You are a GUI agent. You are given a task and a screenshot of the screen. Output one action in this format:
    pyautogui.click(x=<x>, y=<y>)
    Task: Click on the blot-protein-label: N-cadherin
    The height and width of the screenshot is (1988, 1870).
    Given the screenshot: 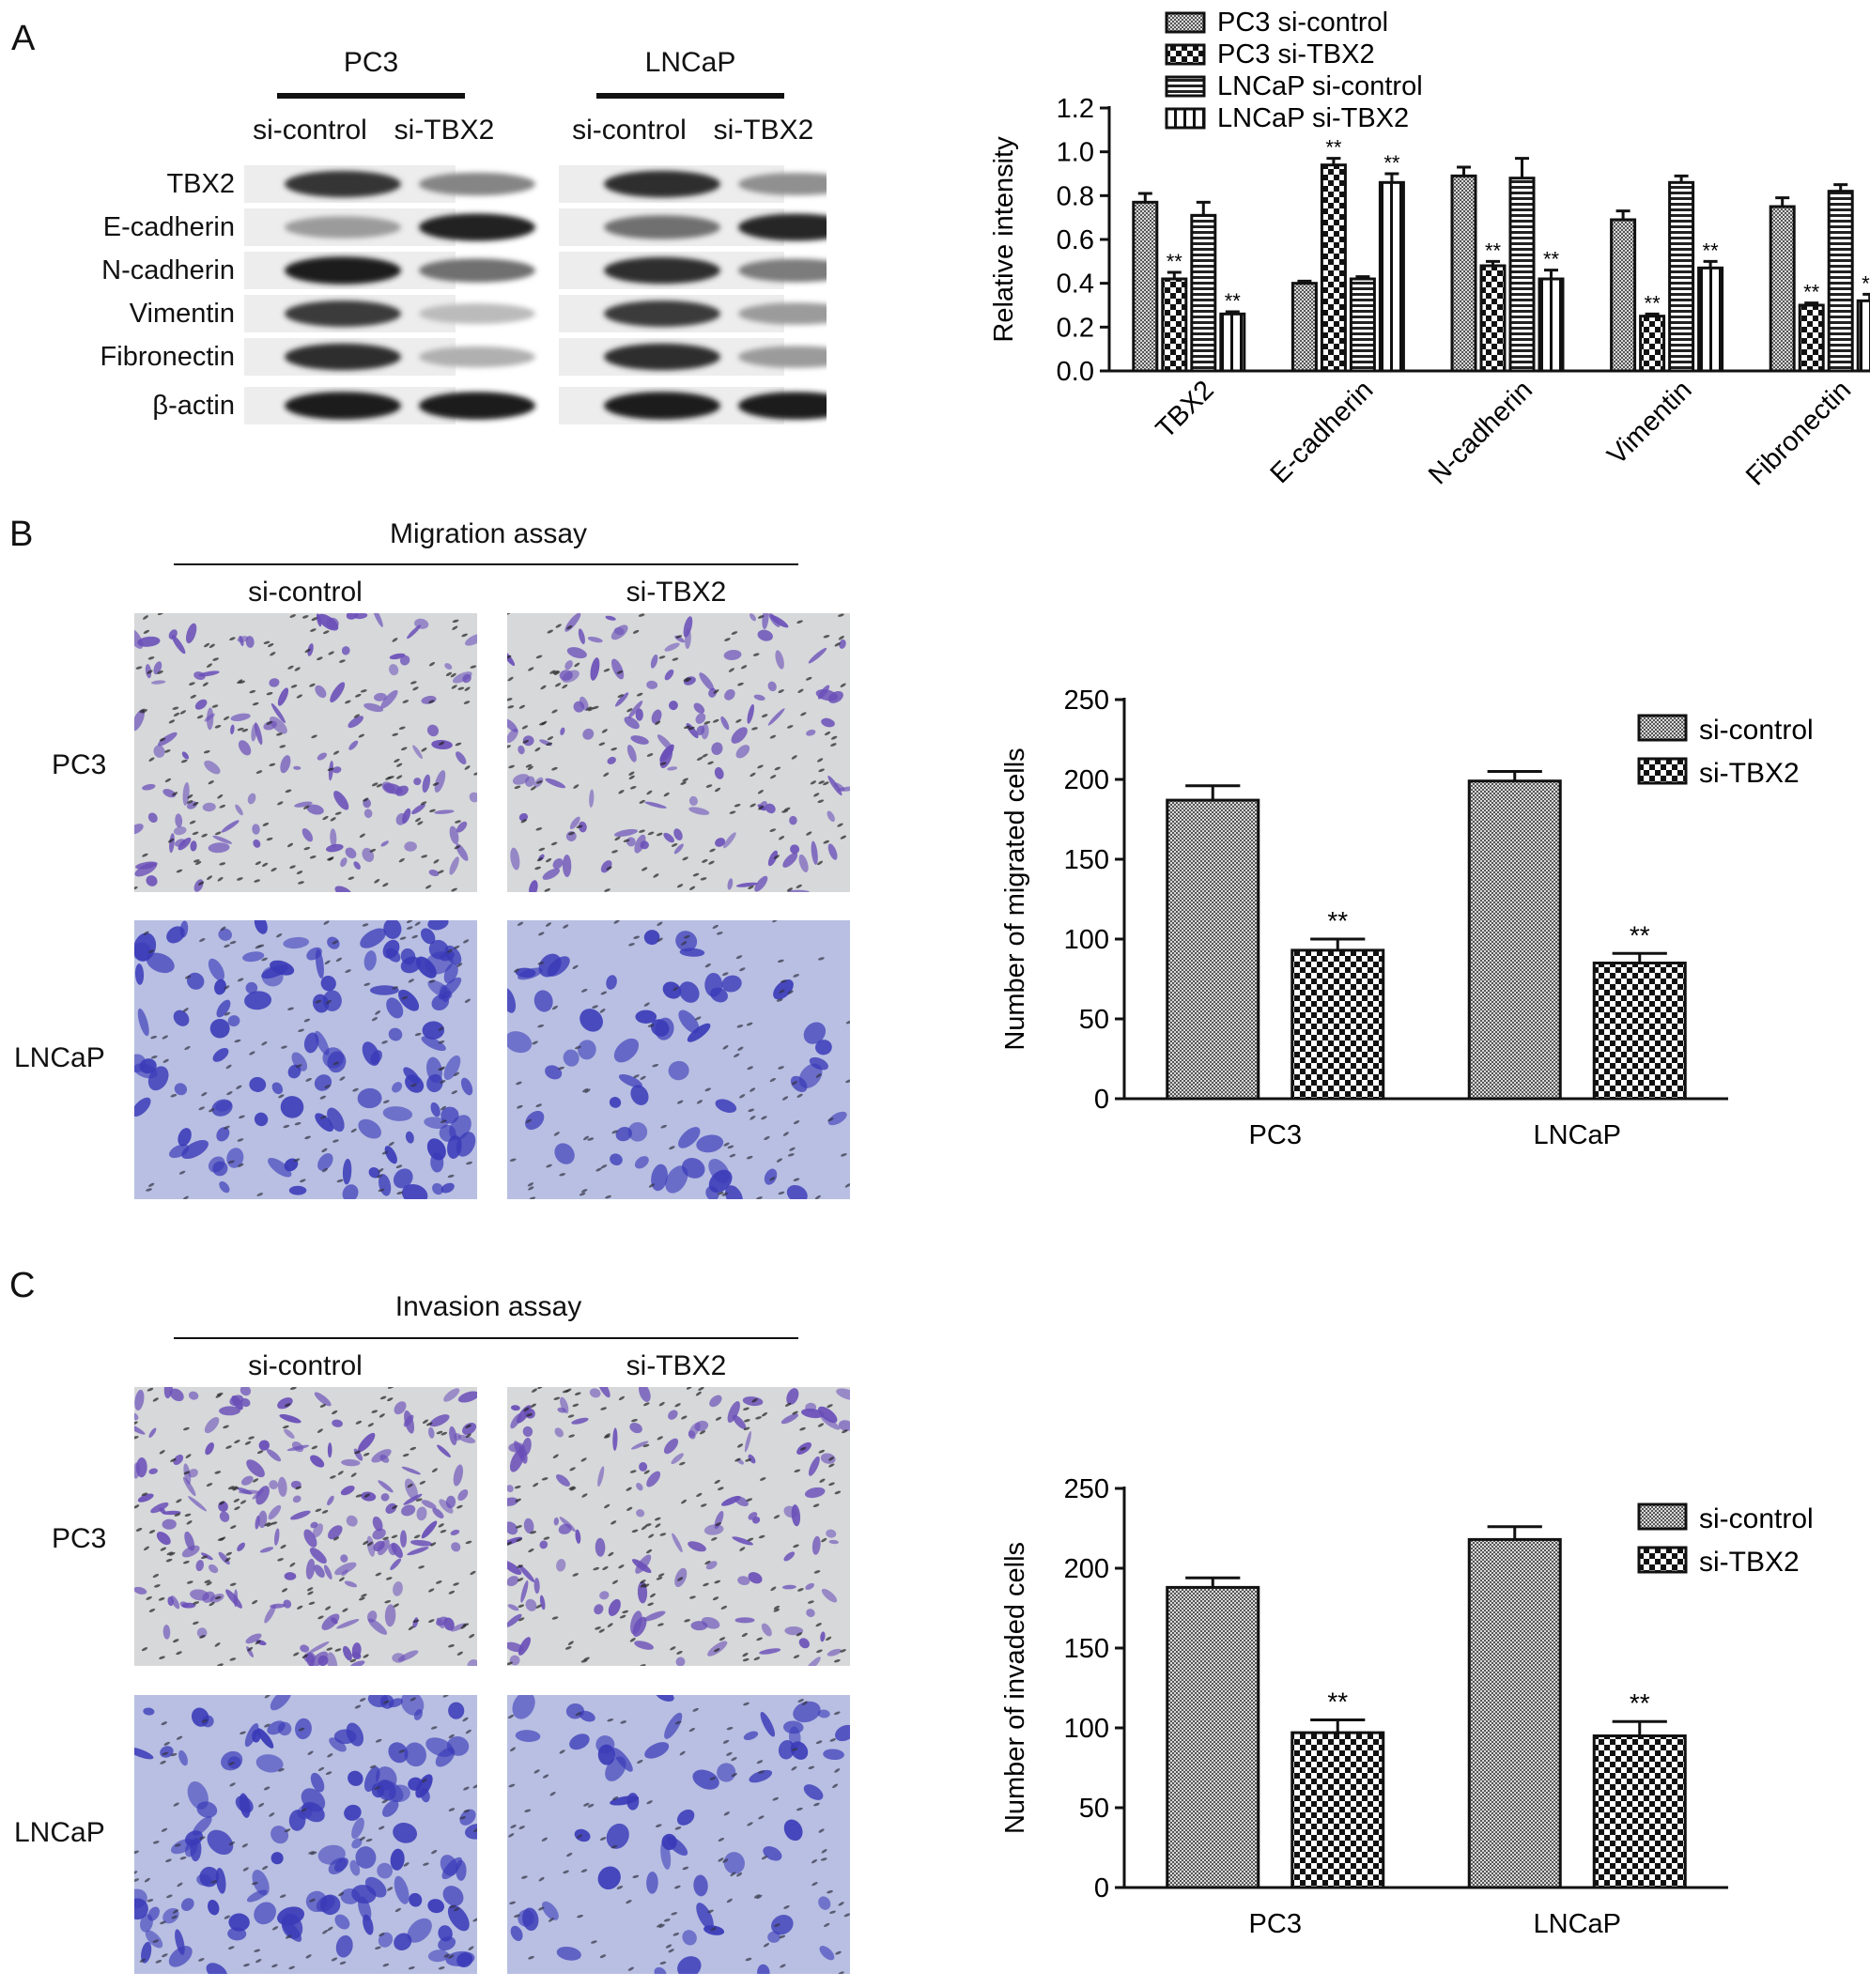 What is the action you would take?
    pyautogui.click(x=168, y=270)
    